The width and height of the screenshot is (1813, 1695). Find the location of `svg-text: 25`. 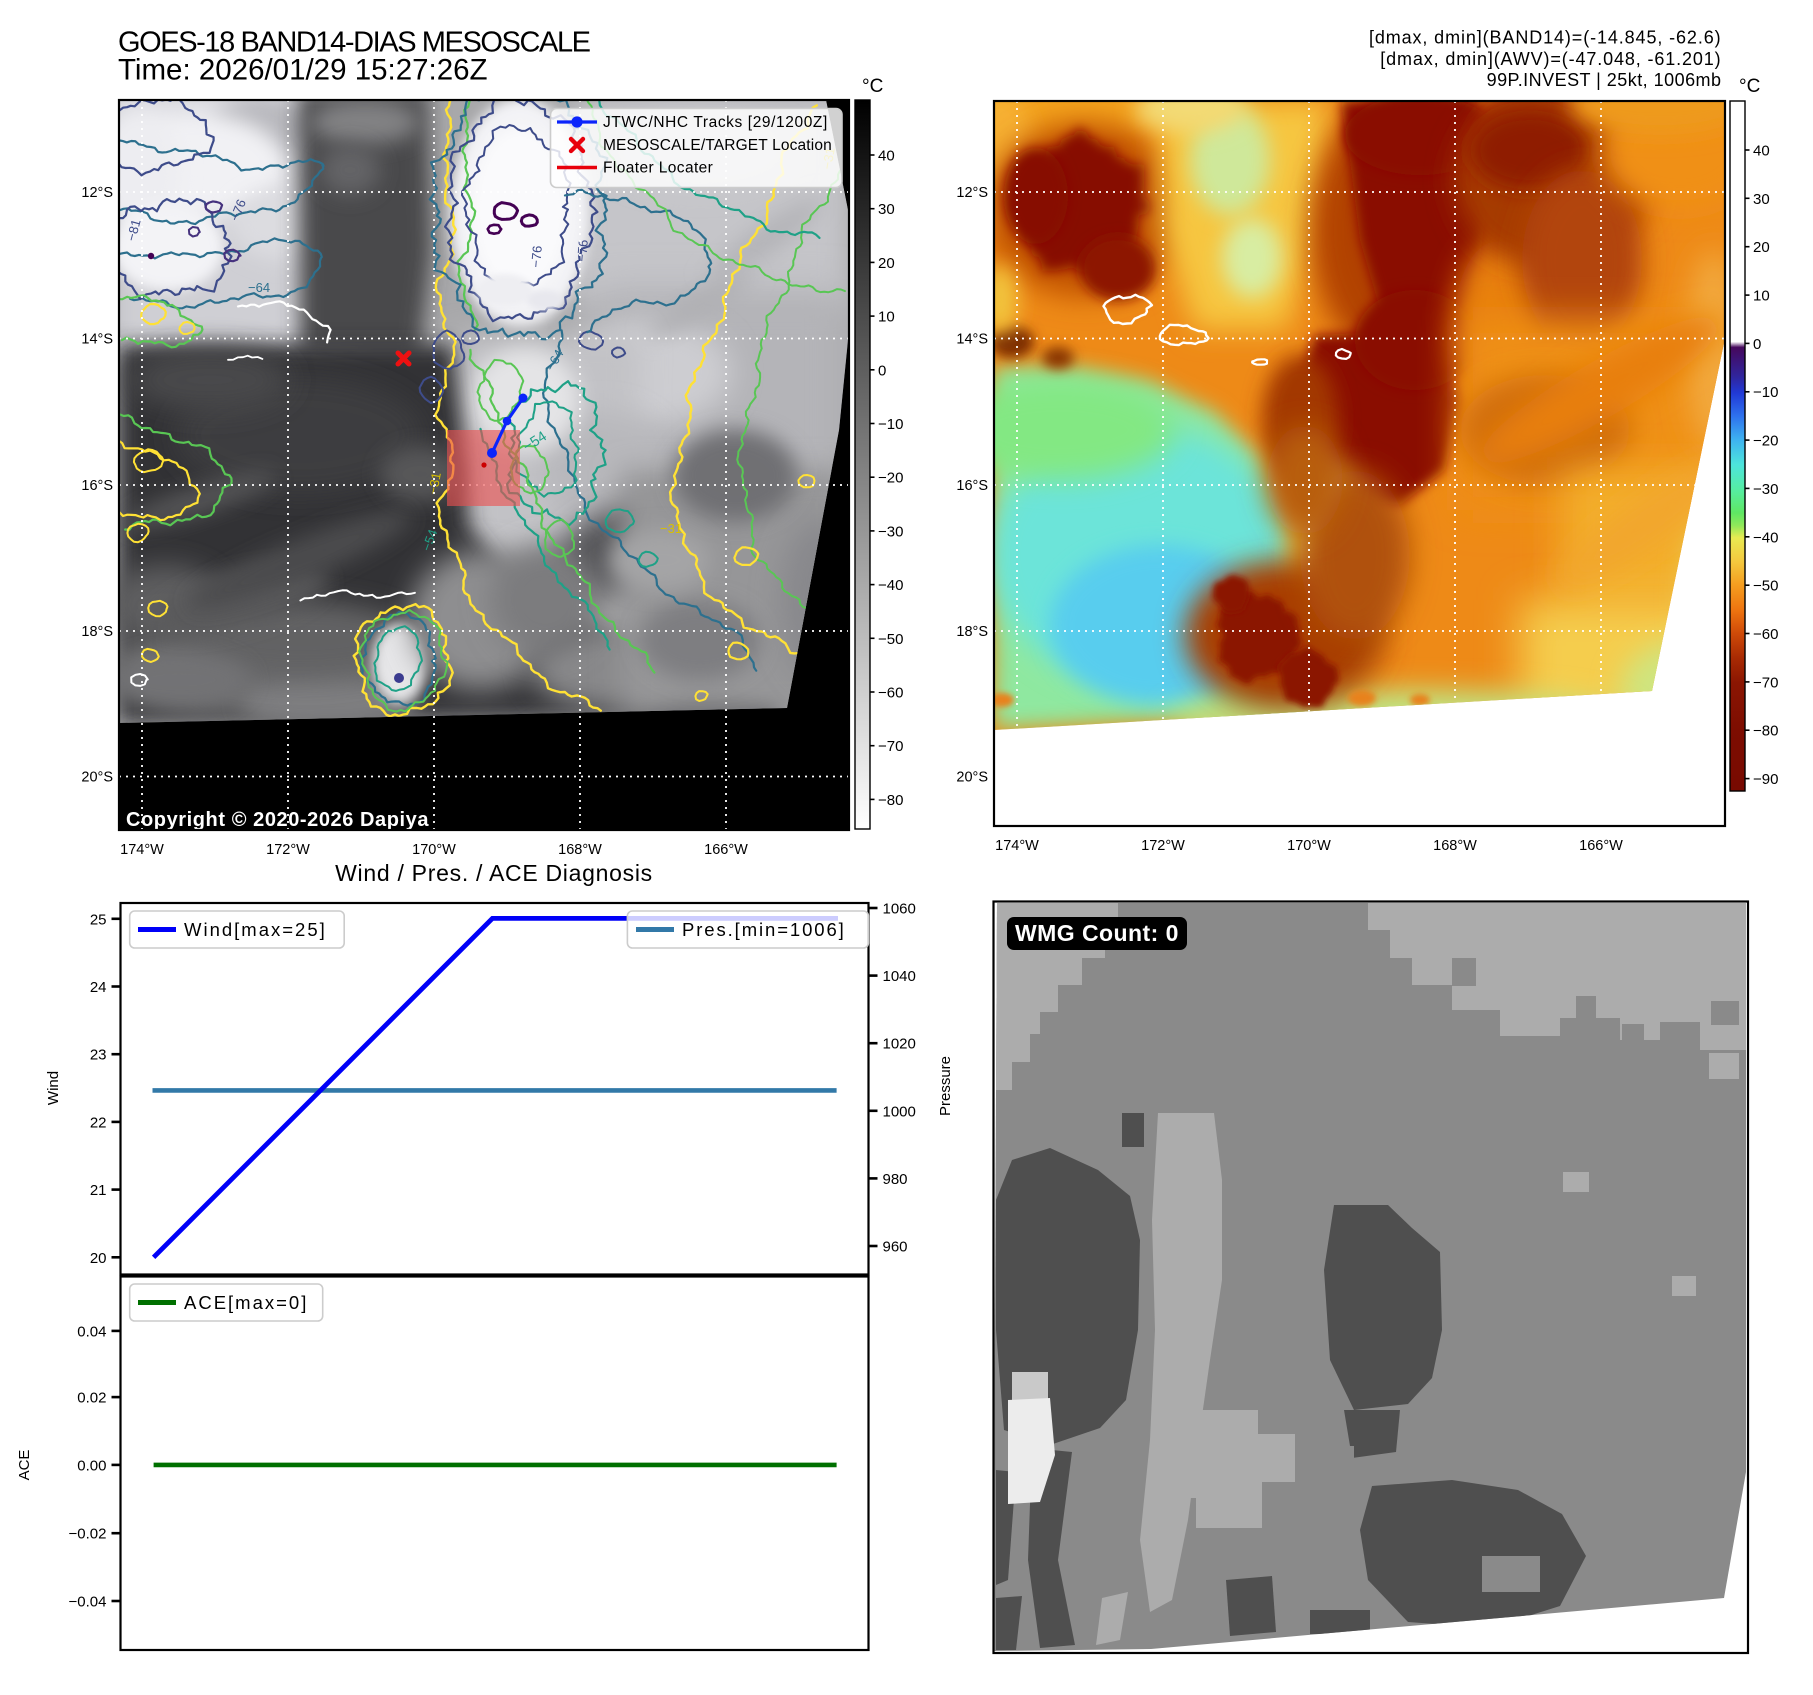

svg-text: 25 is located at coordinates (98, 919).